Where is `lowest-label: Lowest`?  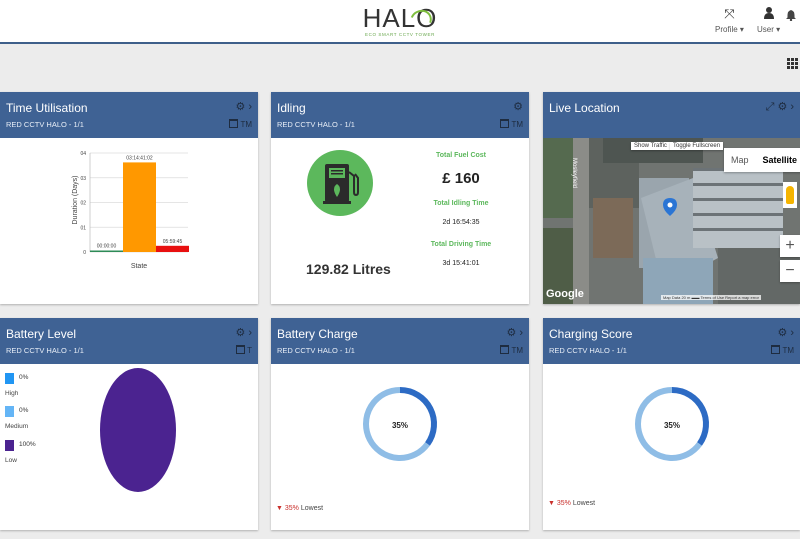
lowest-label: Lowest is located at coordinates (312, 508).